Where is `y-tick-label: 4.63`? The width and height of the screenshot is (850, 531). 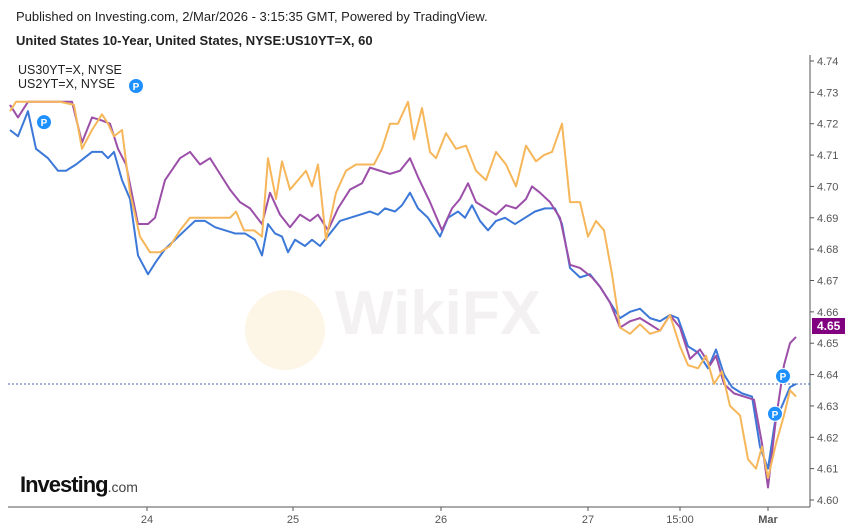 y-tick-label: 4.63 is located at coordinates (827, 407).